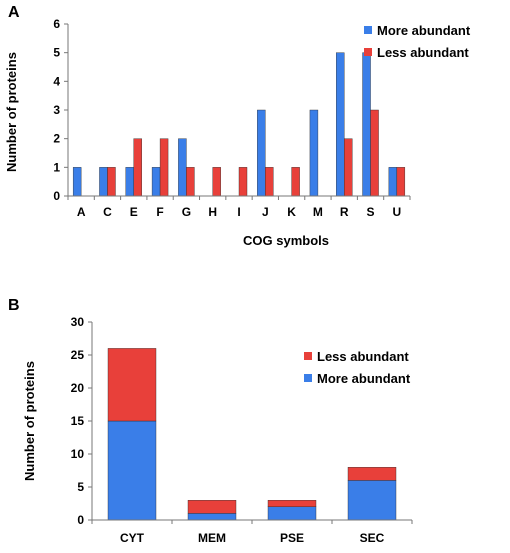  What do you see at coordinates (56, 24) in the screenshot?
I see `y-tick-label-a: 6` at bounding box center [56, 24].